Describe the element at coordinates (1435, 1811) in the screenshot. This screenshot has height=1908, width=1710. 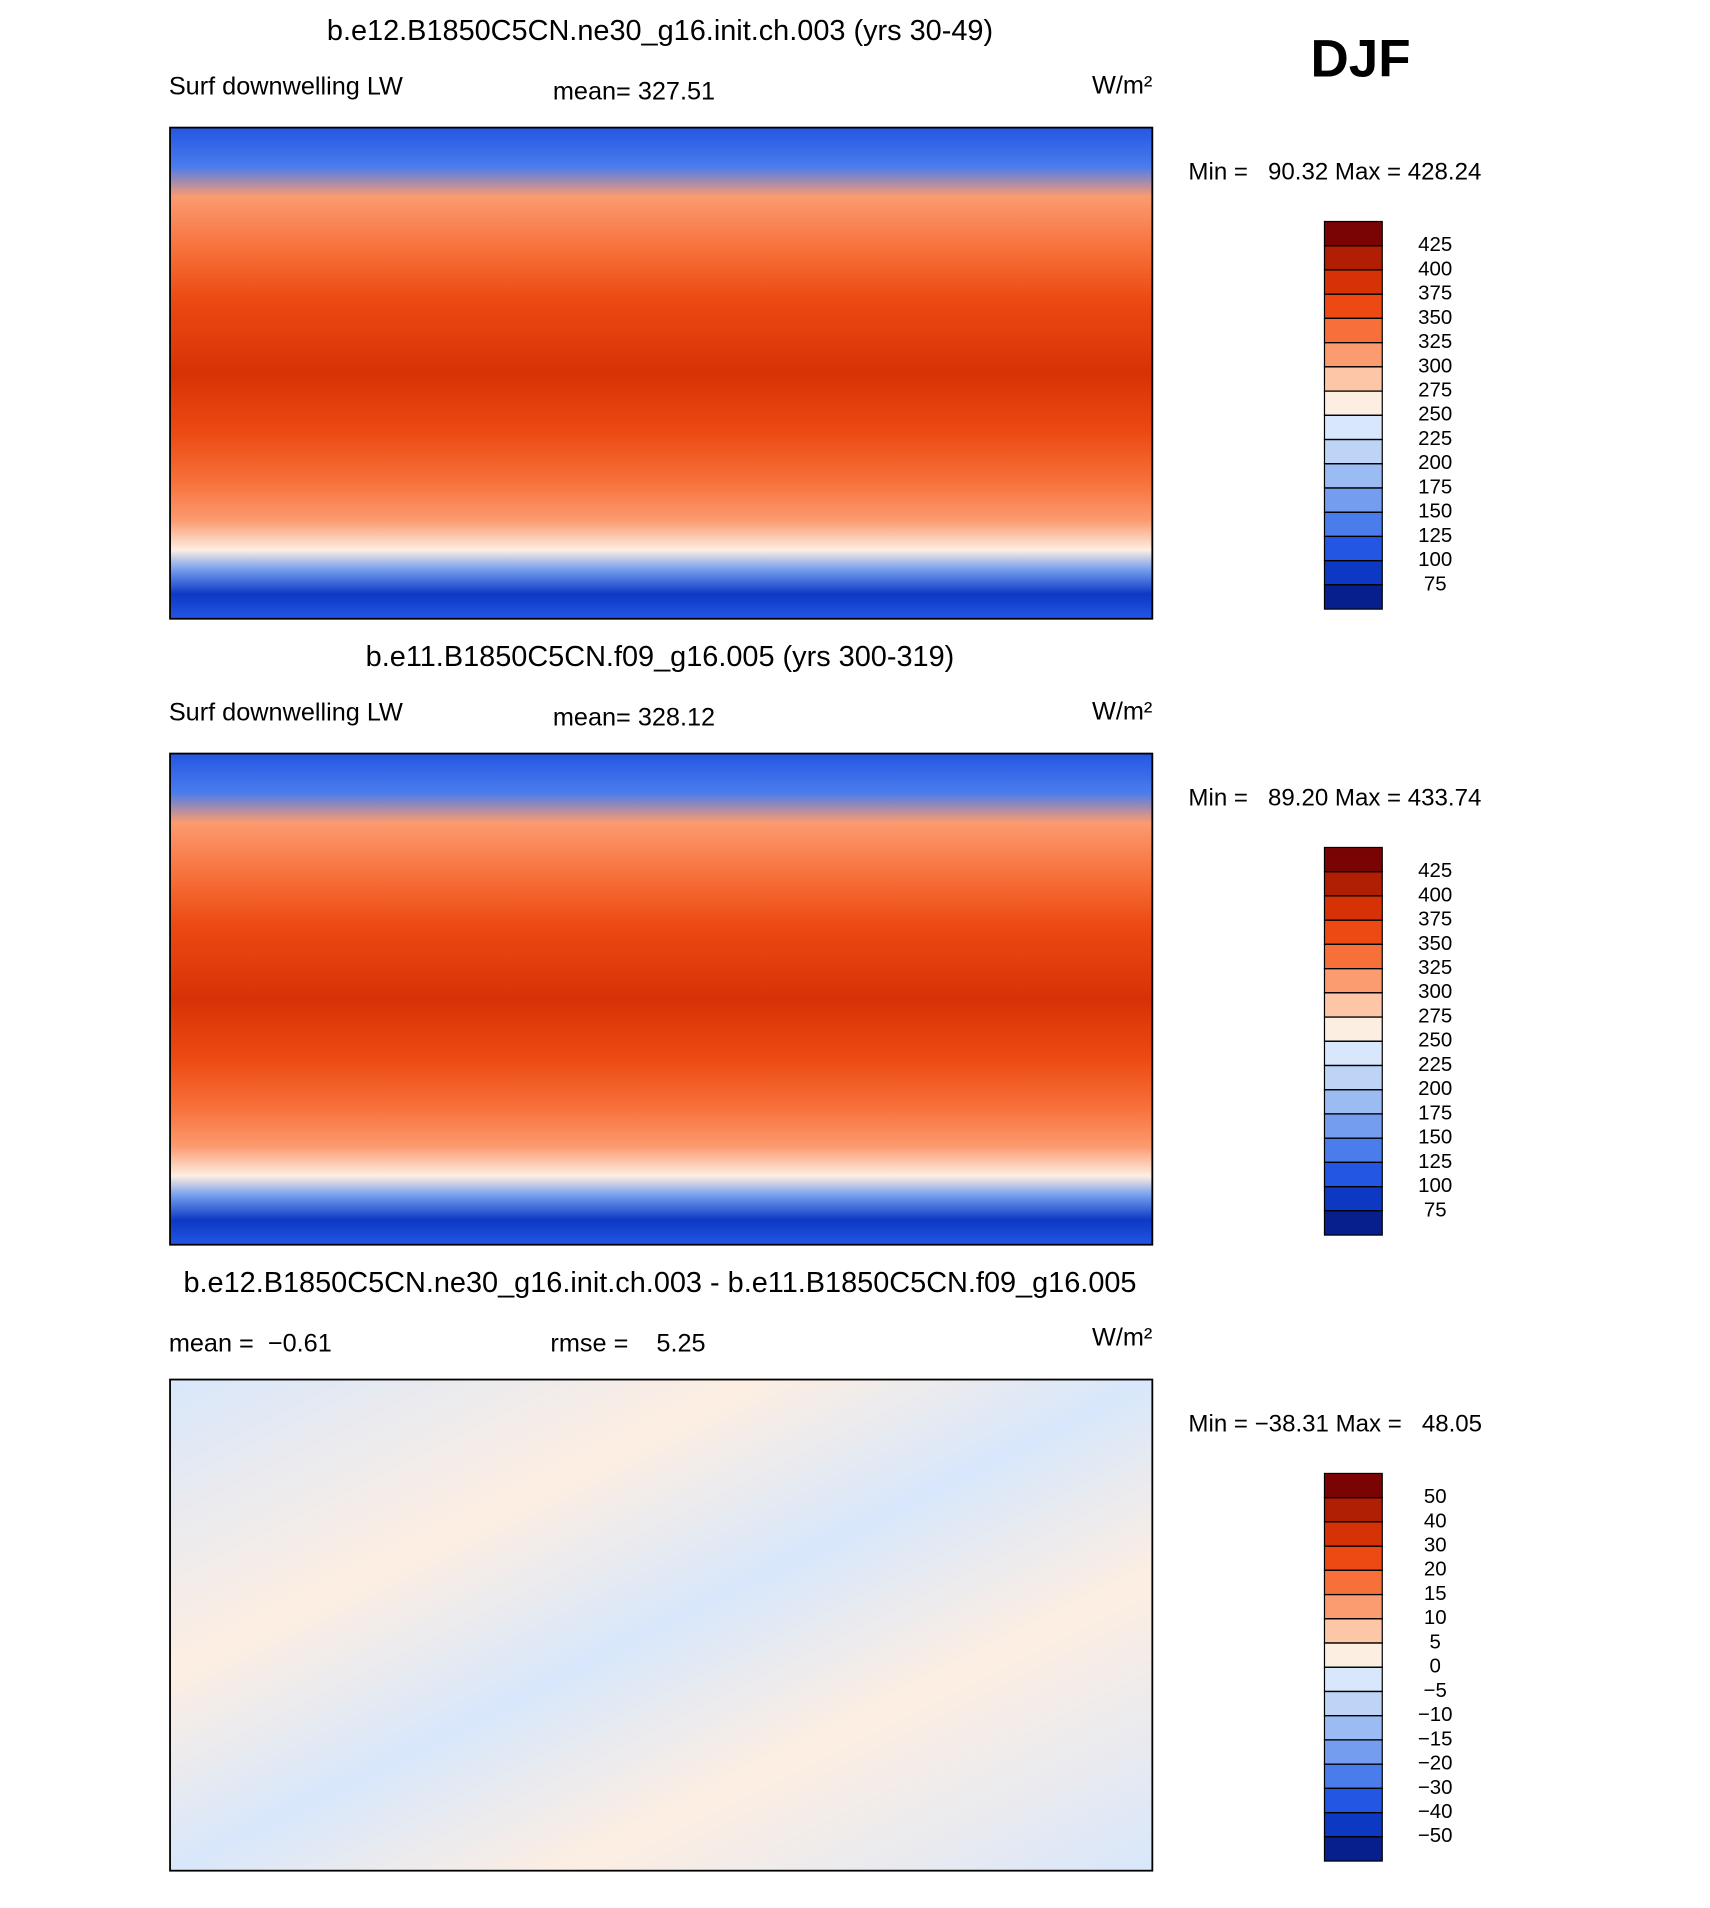
I see `colorbar-label: −40` at that location.